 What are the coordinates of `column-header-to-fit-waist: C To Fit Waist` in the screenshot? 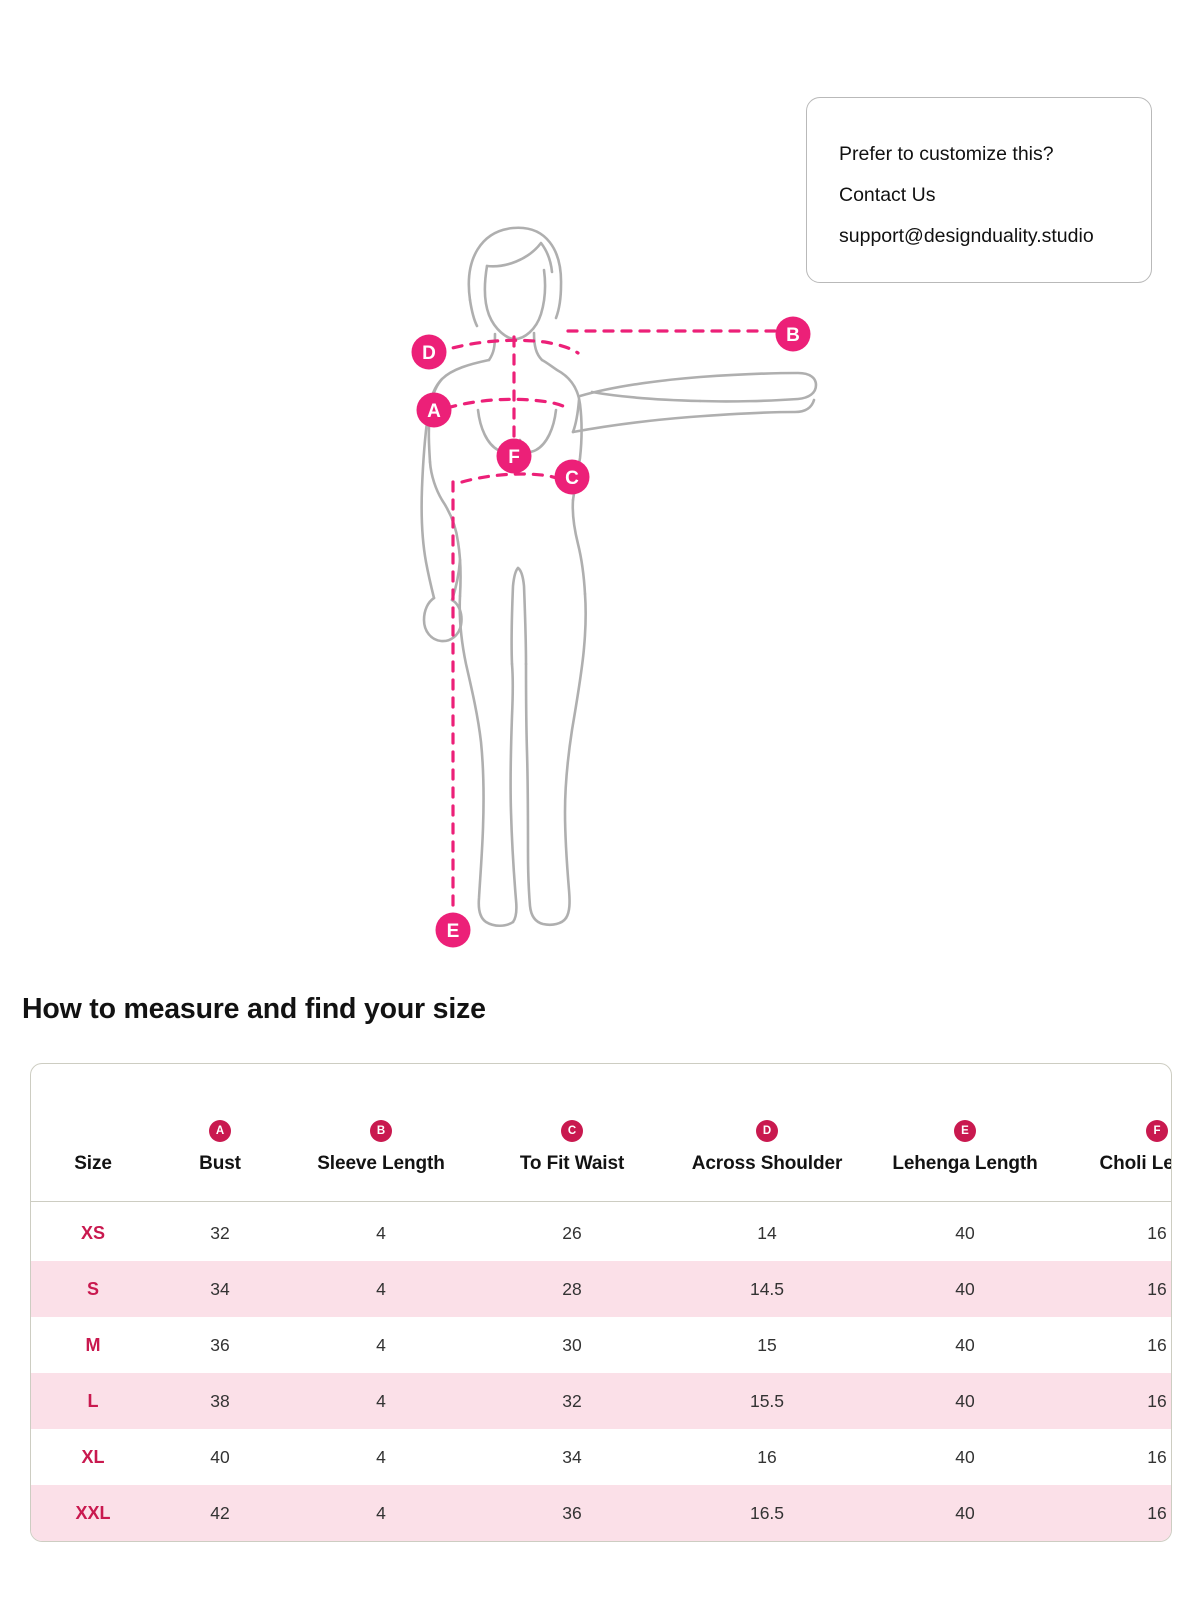 It's located at (572, 1133).